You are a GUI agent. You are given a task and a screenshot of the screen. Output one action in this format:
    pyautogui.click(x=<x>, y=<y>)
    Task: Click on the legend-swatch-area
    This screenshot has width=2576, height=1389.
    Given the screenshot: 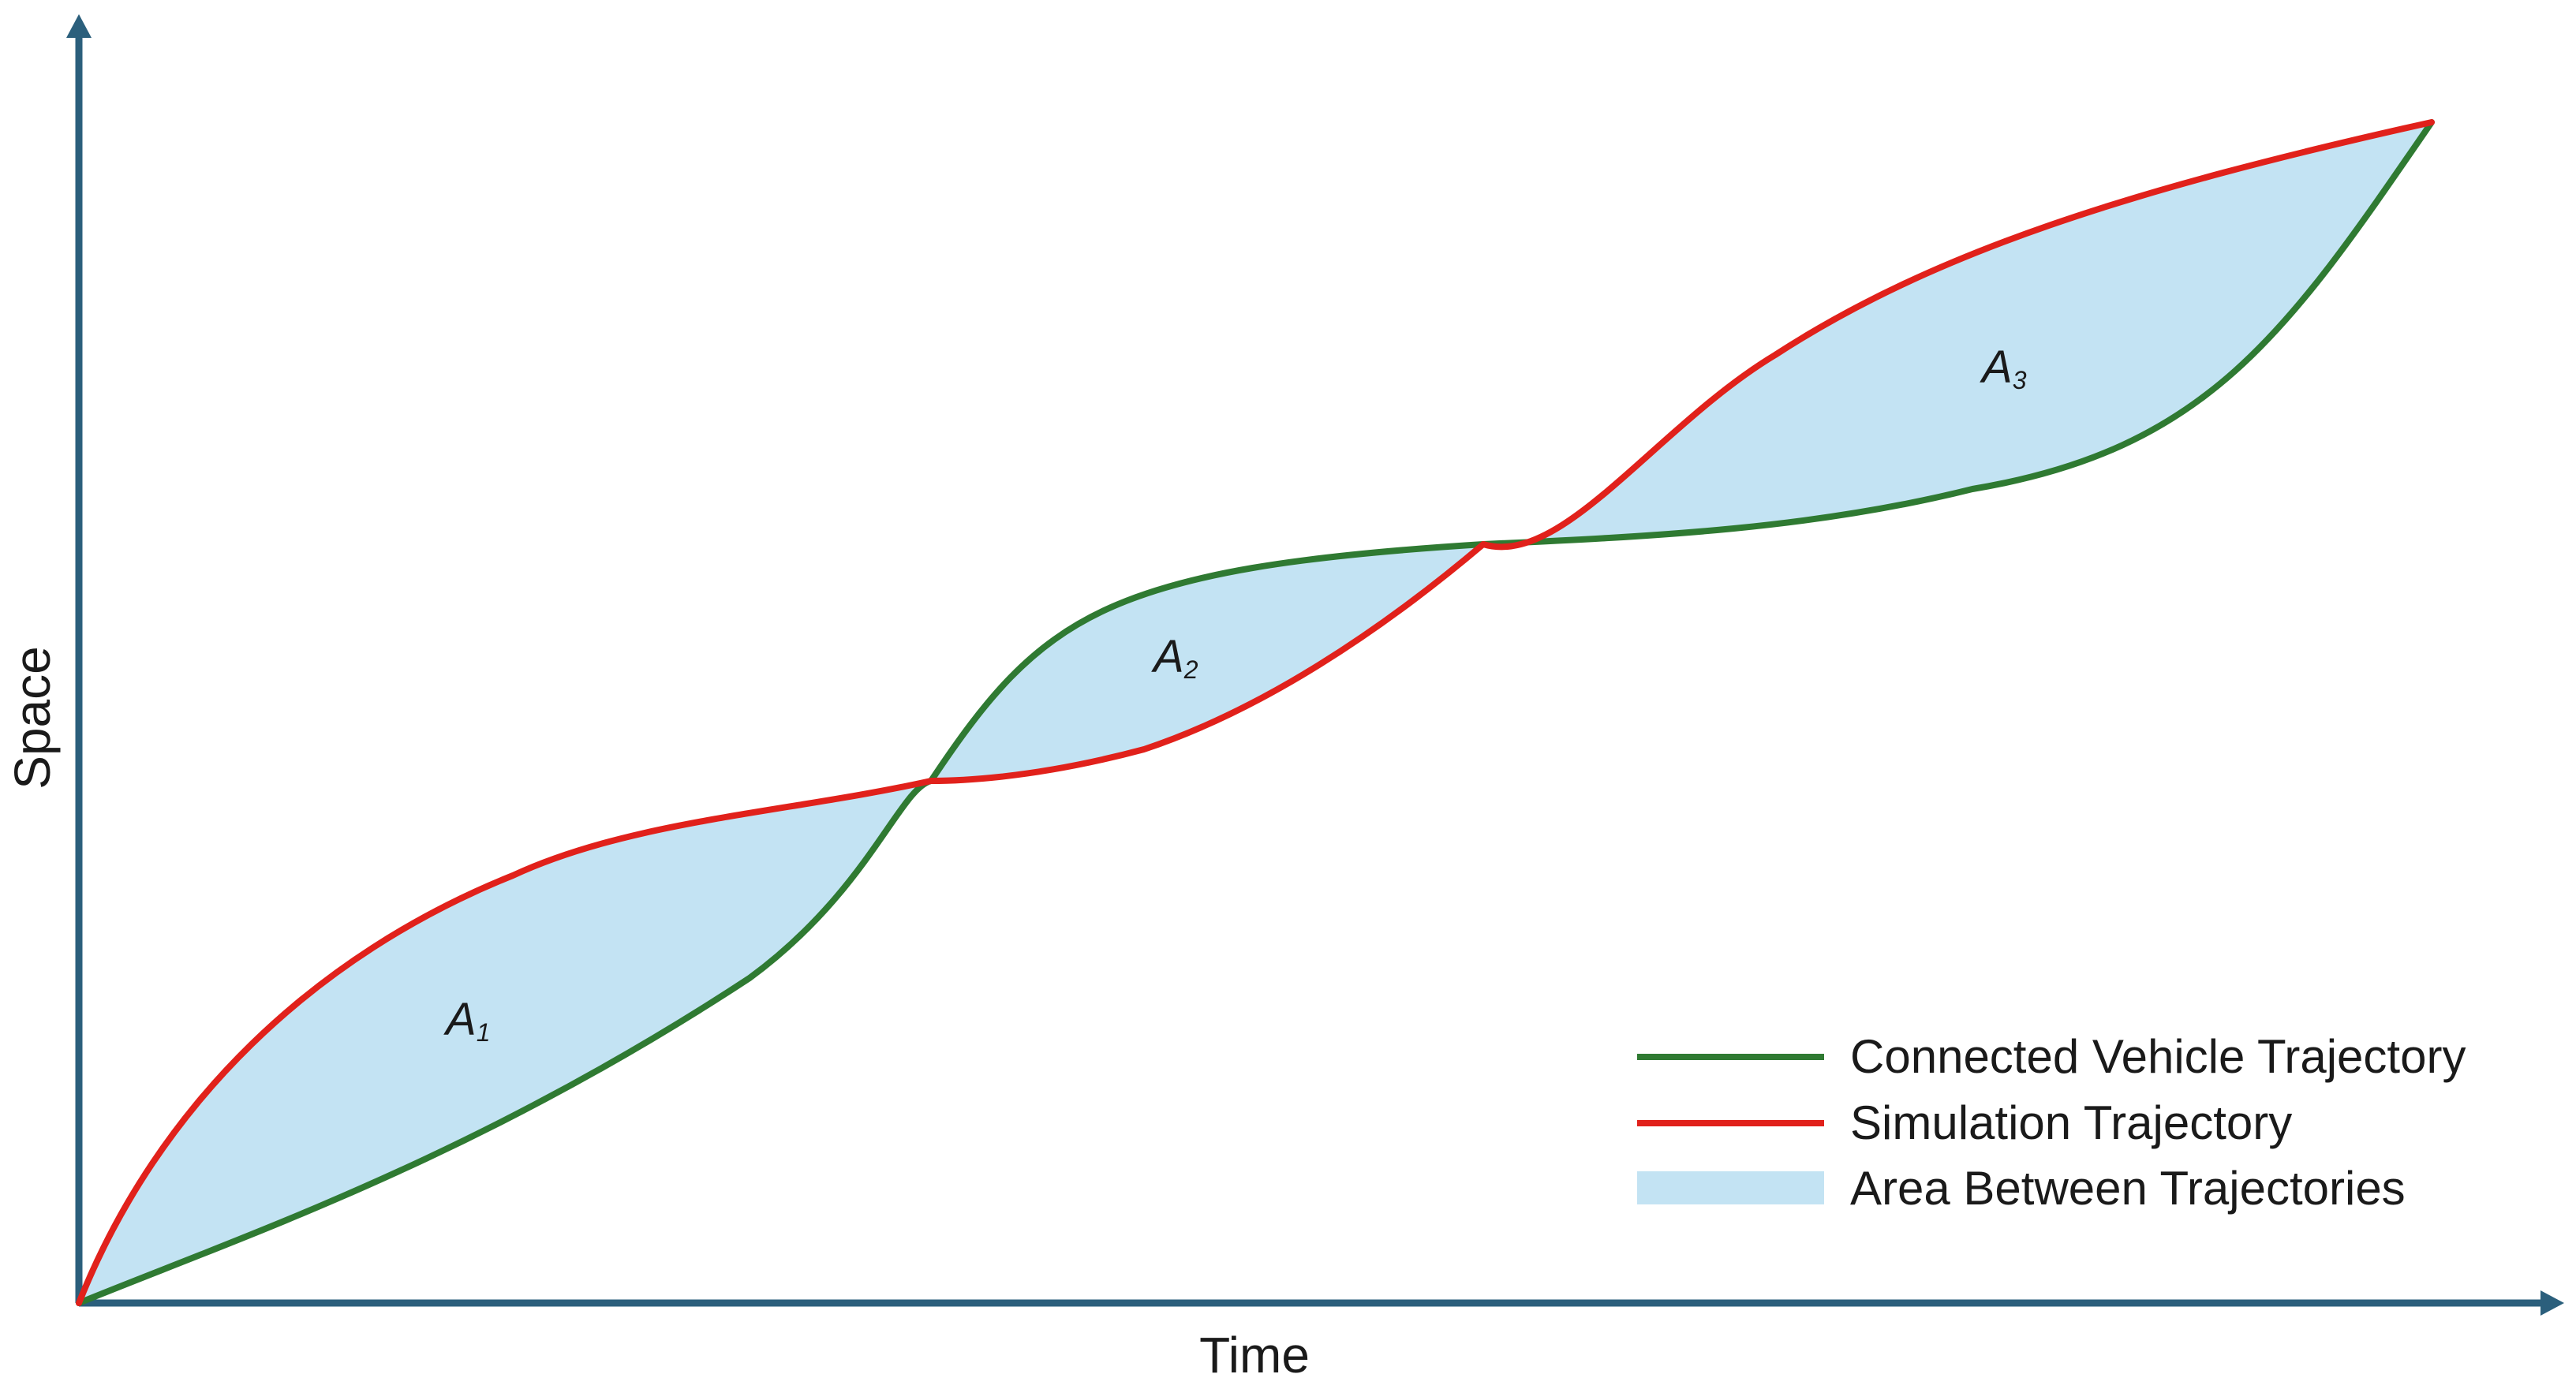 What is the action you would take?
    pyautogui.click(x=1730, y=1187)
    